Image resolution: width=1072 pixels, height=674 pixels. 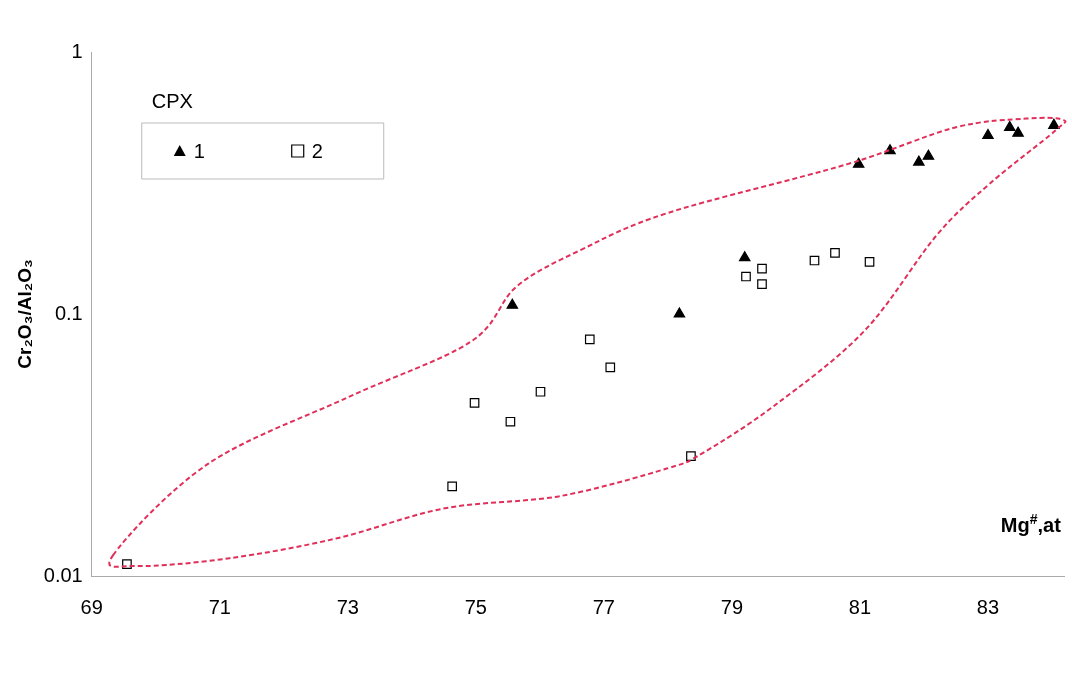 I want to click on x-tick-label: 69, so click(x=91, y=606).